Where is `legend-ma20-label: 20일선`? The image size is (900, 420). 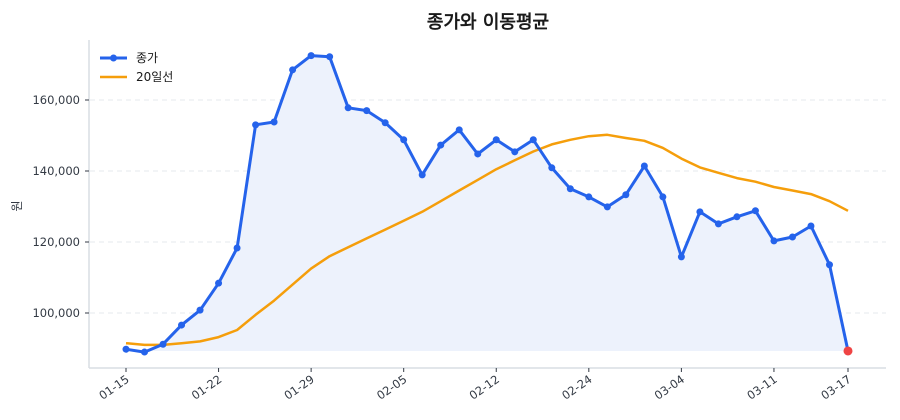
legend-ma20-label: 20일선 is located at coordinates (154, 77).